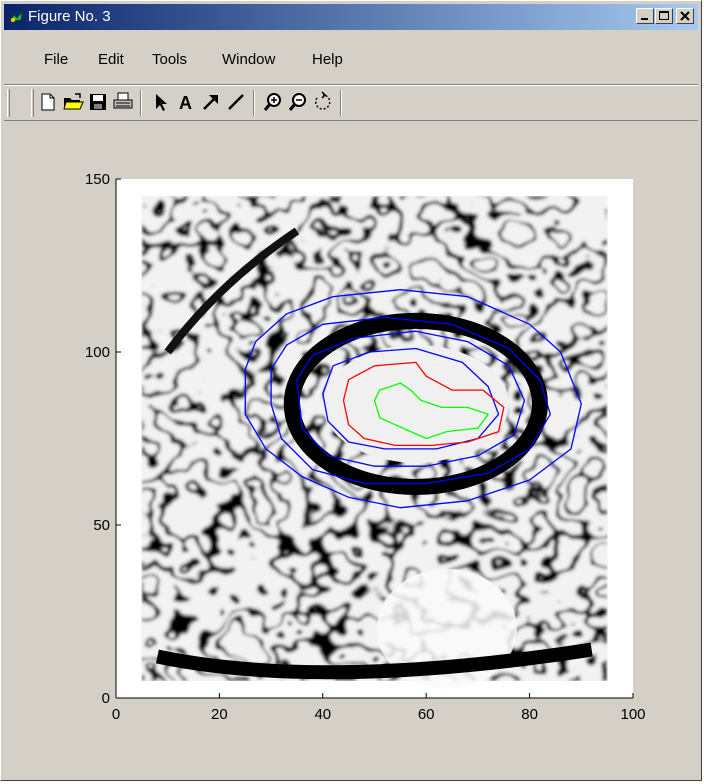  Describe the element at coordinates (97, 179) in the screenshot. I see `y-tick-label: 150` at that location.